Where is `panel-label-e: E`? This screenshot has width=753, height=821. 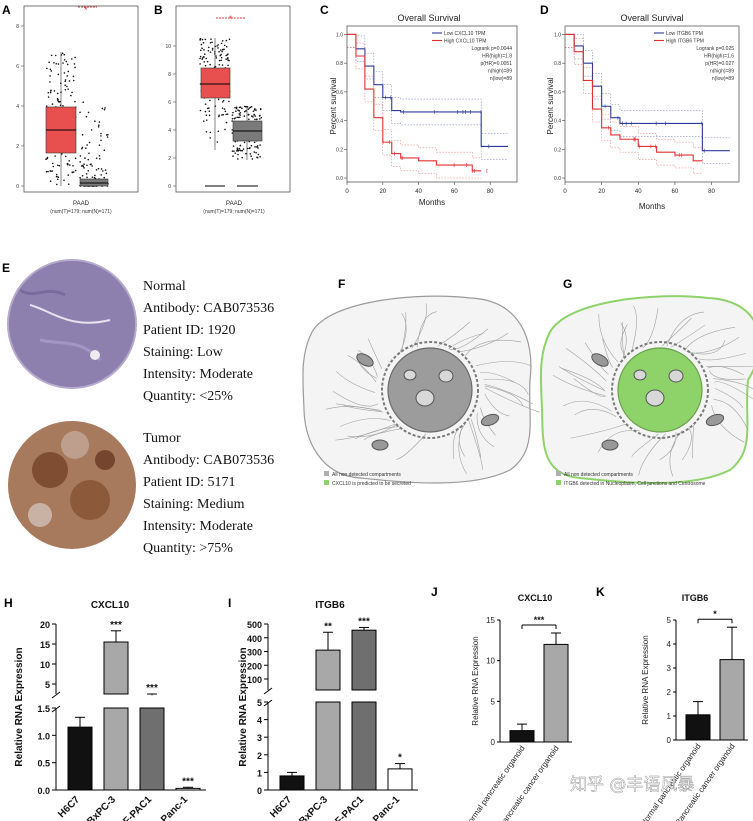
panel-label-e: E is located at coordinates (6, 268).